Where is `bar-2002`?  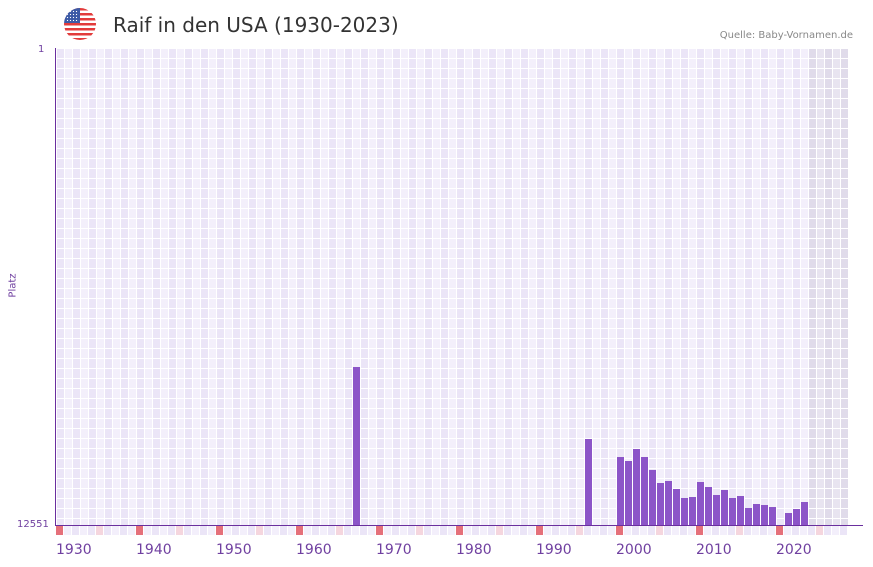 bar-2002 is located at coordinates (636, 486).